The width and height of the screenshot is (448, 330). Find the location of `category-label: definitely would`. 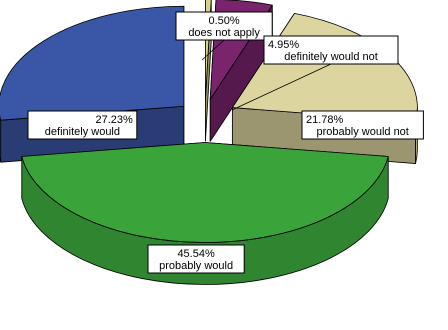

category-label: definitely would is located at coordinates (82, 132).